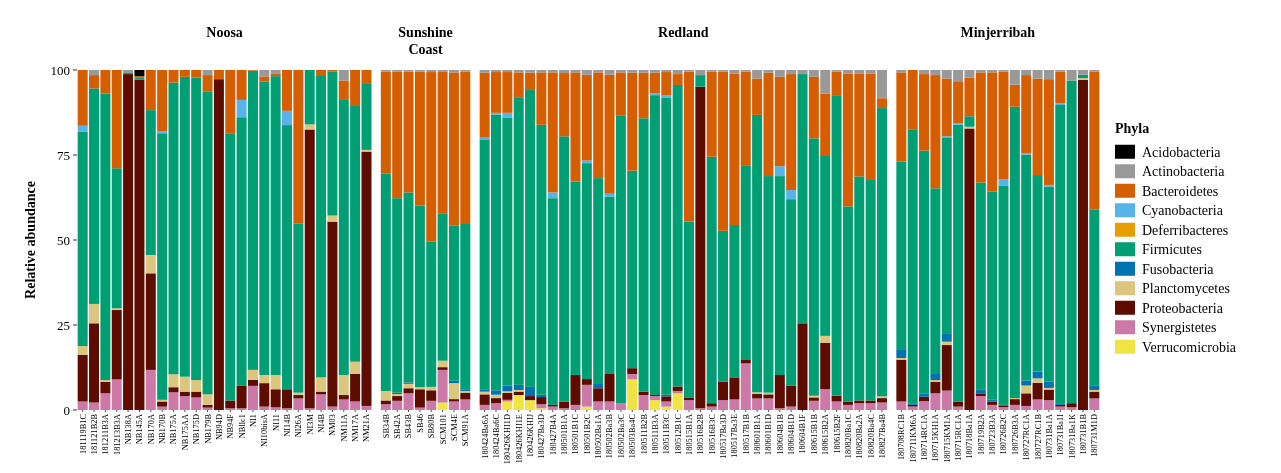 This screenshot has width=1281, height=473. What do you see at coordinates (1038, 437) in the screenshot?
I see `x-tick-label: 180727RC1B` at bounding box center [1038, 437].